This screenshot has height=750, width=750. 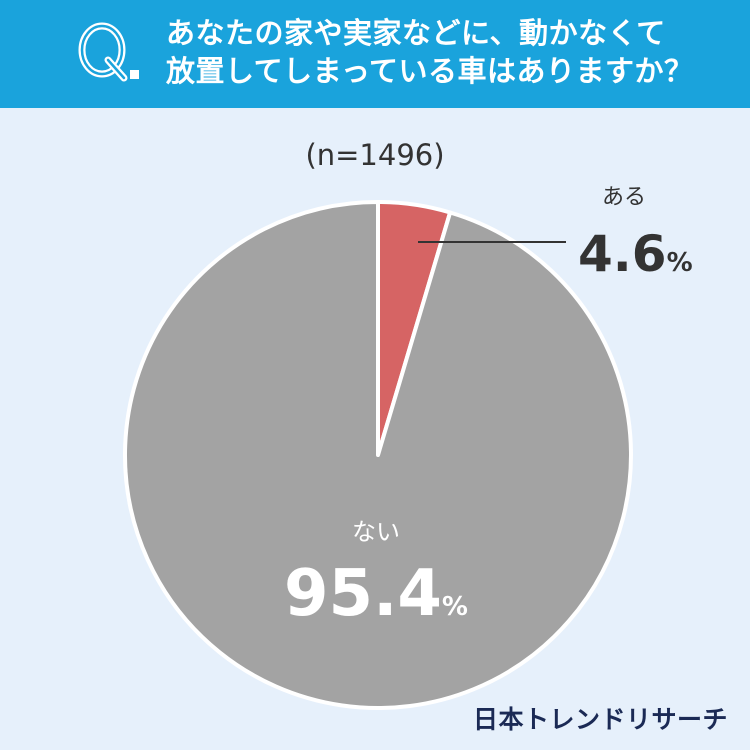 I want to click on slice-value-nai: 95.4%, so click(x=376, y=594).